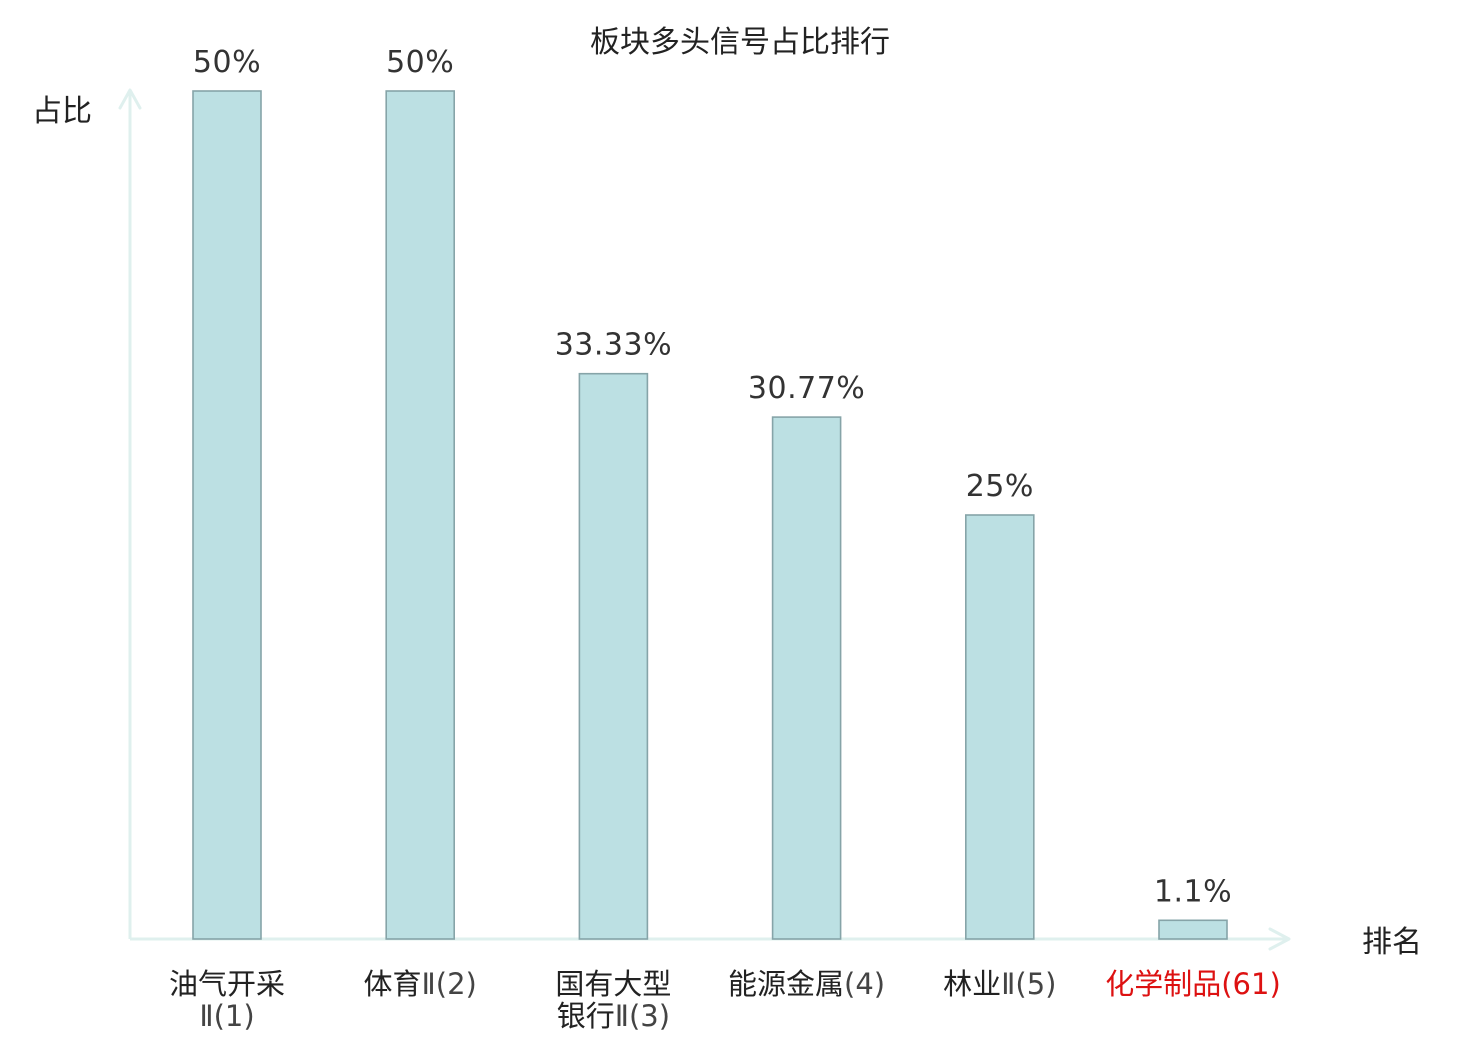 The width and height of the screenshot is (1480, 1040). What do you see at coordinates (420, 62) in the screenshot?
I see `value-label-2: 50%` at bounding box center [420, 62].